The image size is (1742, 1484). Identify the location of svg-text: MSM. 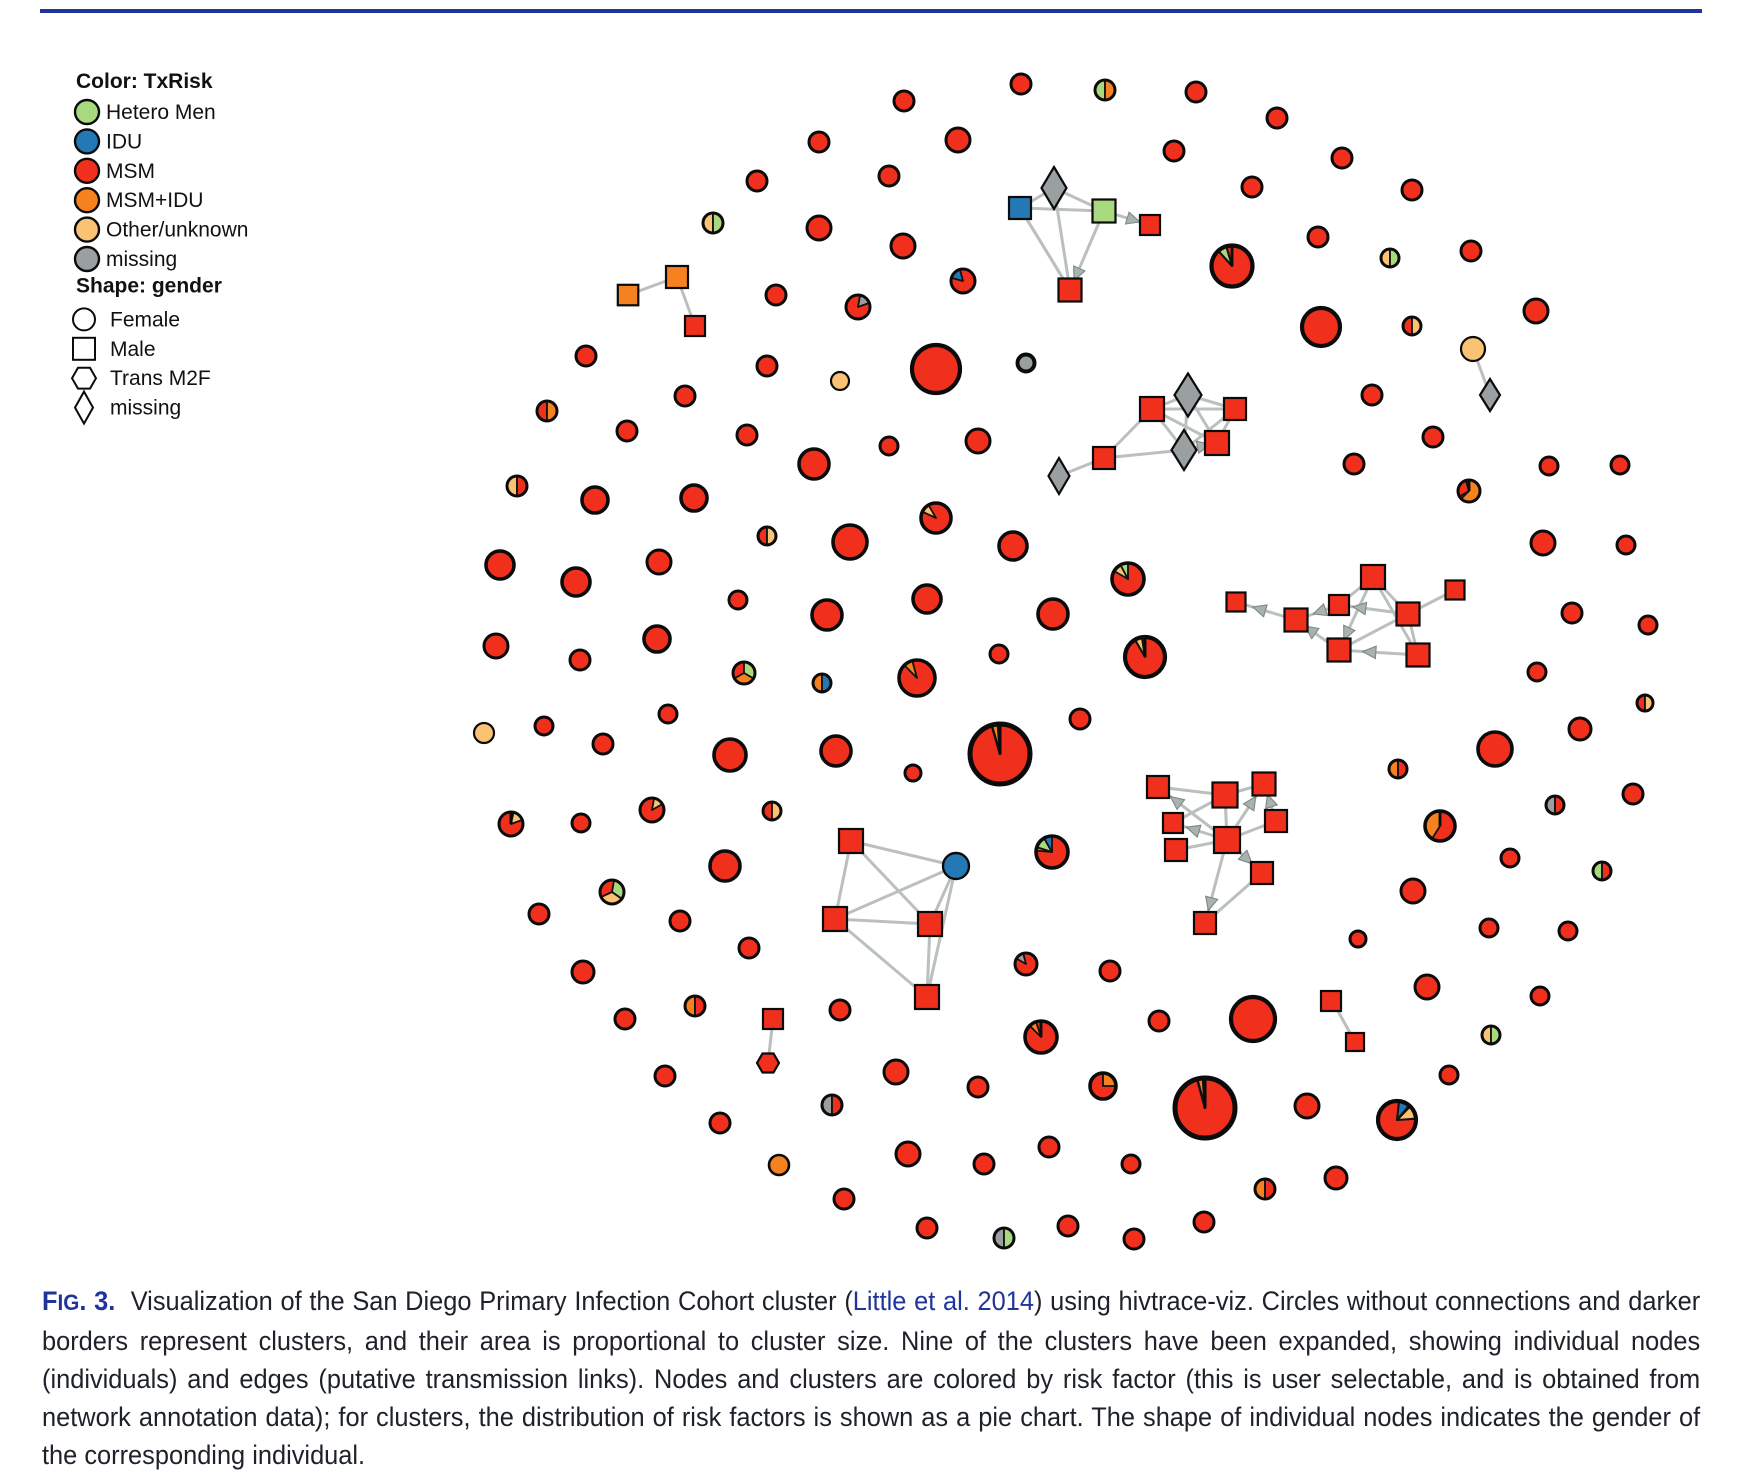
(130, 171).